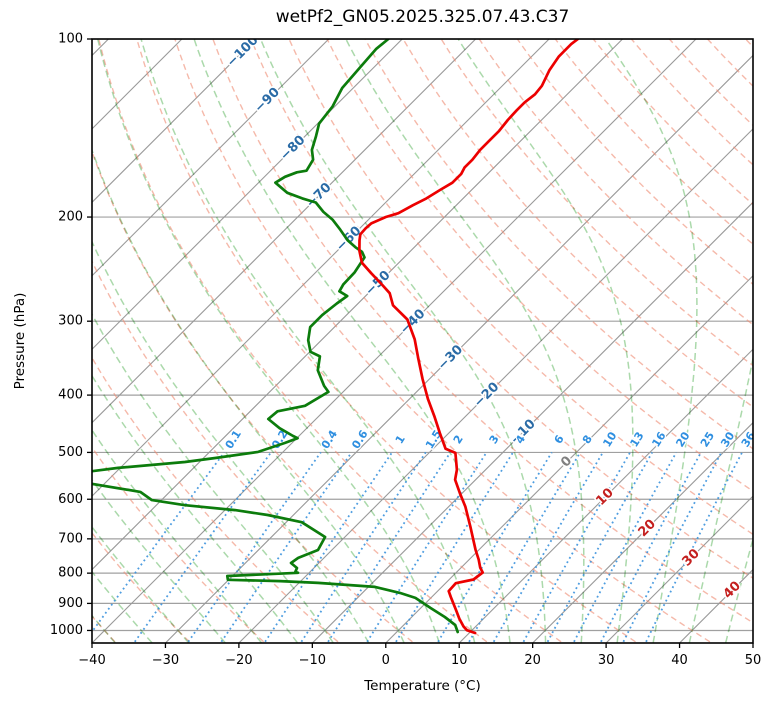  What do you see at coordinates (70, 499) in the screenshot?
I see `svg-text: 600` at bounding box center [70, 499].